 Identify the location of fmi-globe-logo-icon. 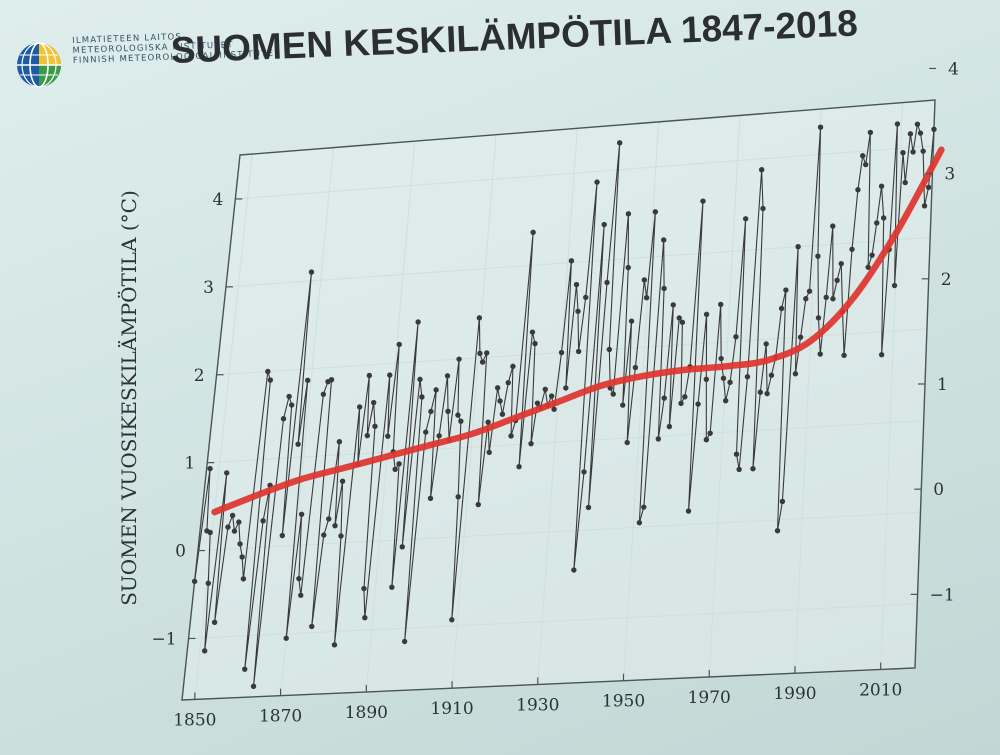
(39, 65).